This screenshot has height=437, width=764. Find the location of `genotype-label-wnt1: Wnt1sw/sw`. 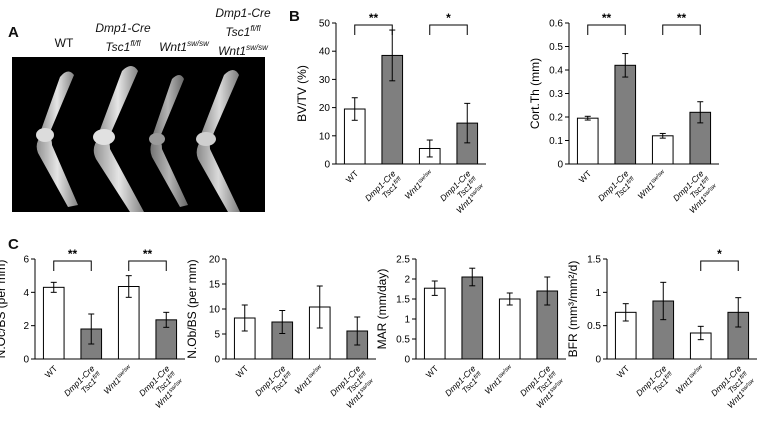

genotype-label-wnt1: Wnt1sw/sw is located at coordinates (184, 46).